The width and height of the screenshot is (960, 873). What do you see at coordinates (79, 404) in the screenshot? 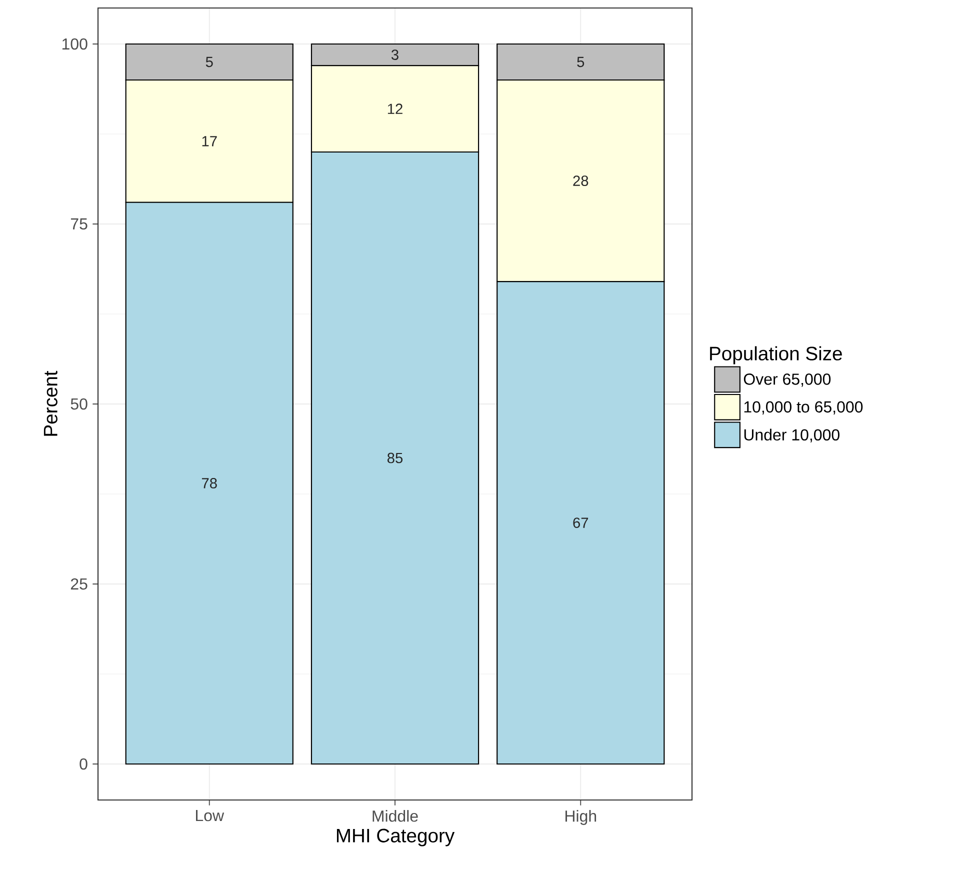
I see `y-tick-label: 50` at bounding box center [79, 404].